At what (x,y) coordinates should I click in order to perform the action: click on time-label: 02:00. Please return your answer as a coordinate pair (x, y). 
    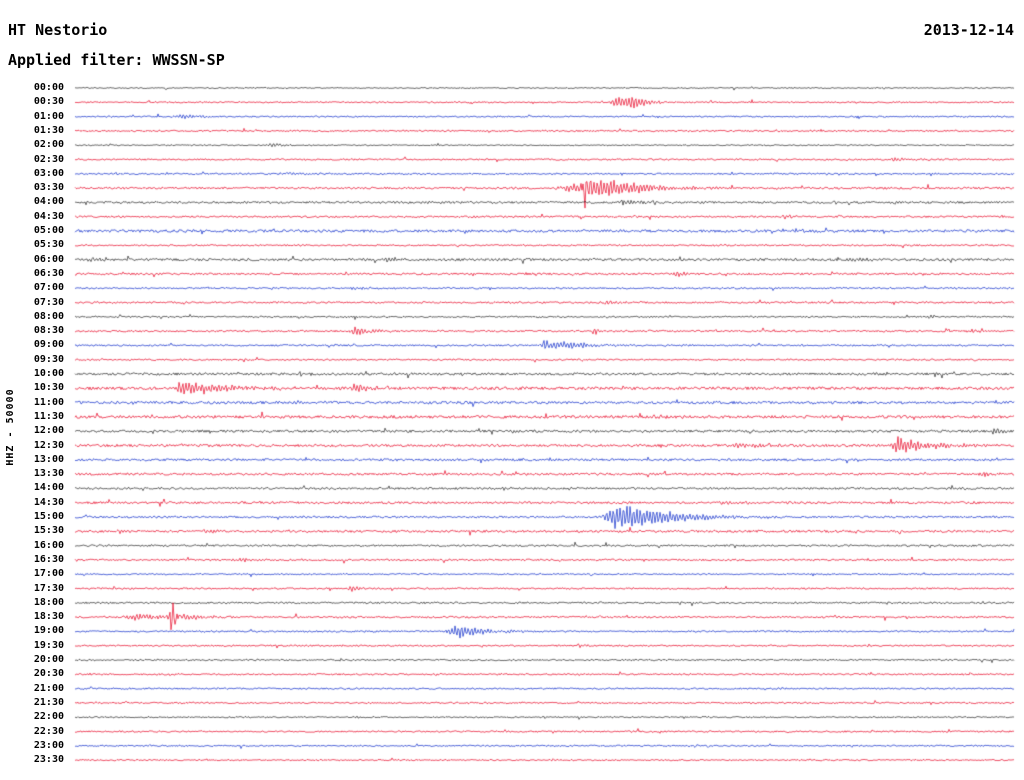
    Looking at the image, I should click on (48, 145).